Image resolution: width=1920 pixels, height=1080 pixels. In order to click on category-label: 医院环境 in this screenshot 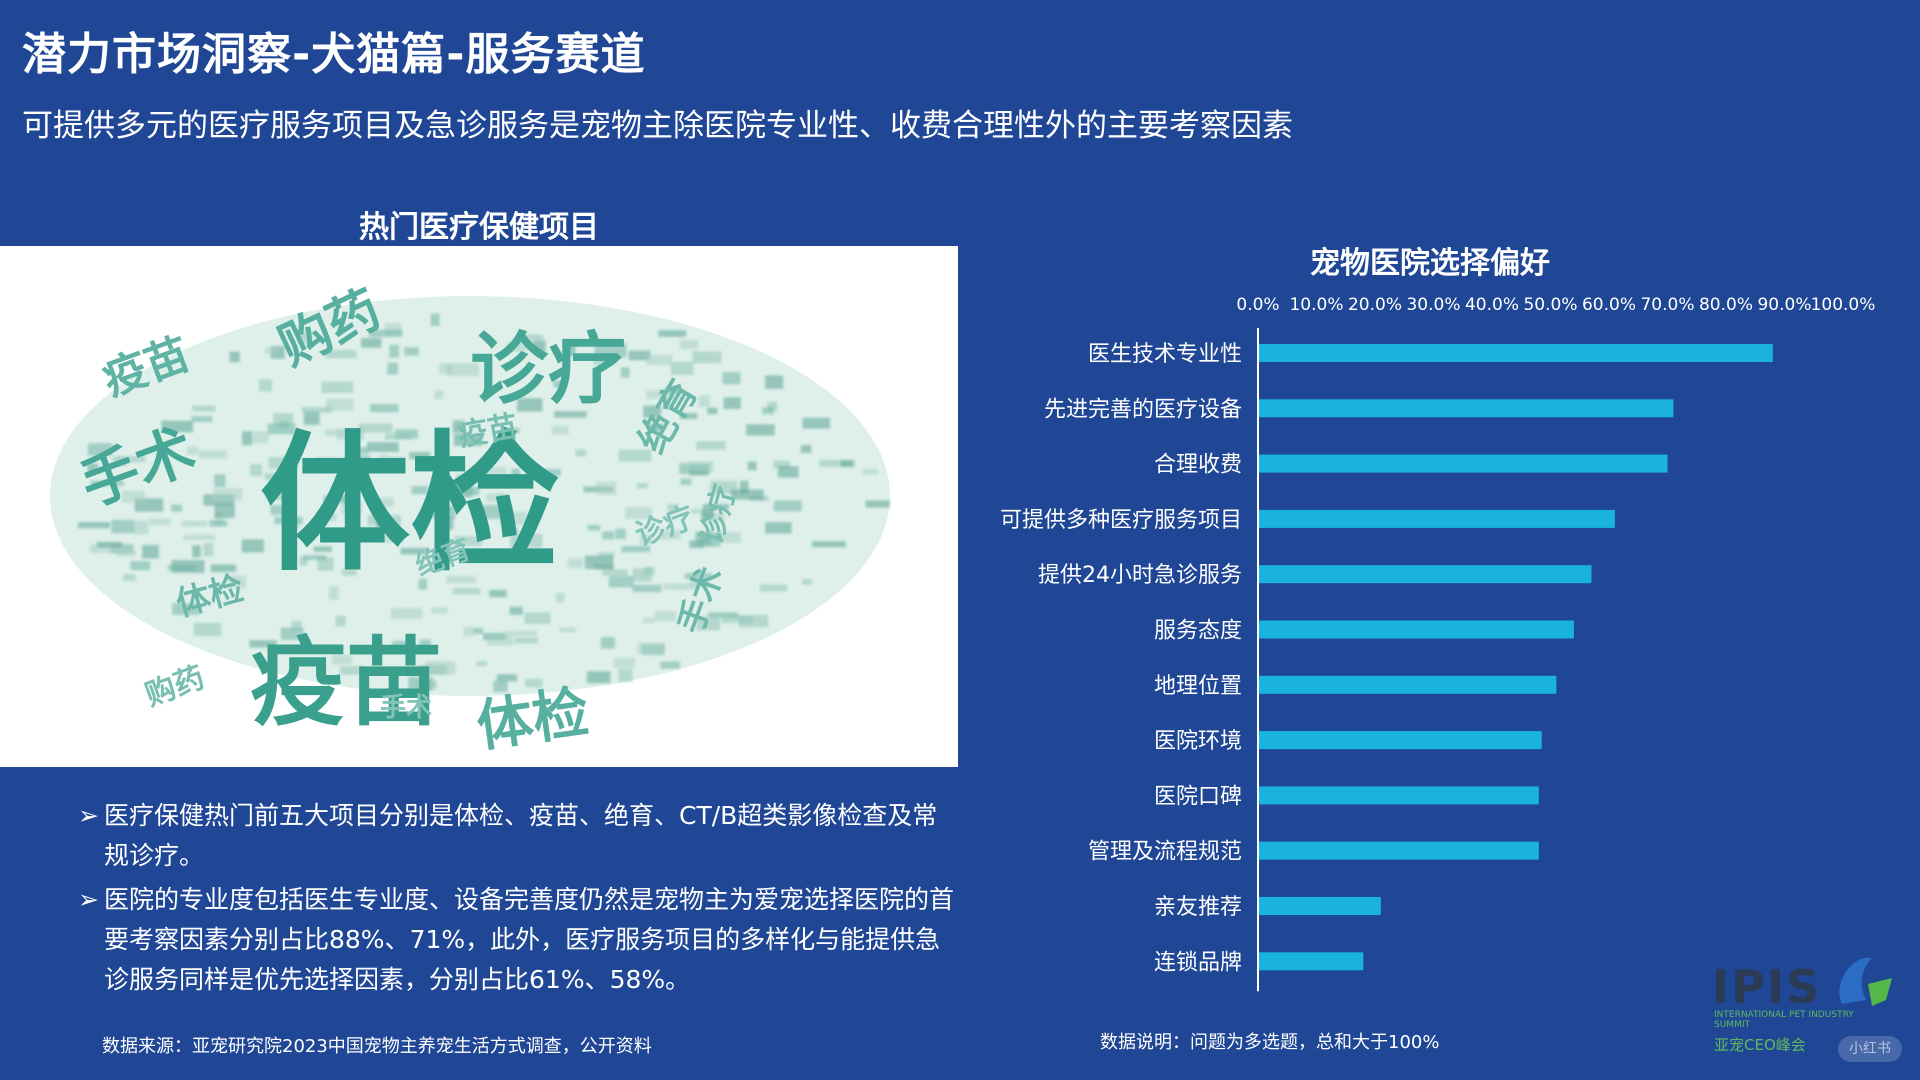, I will do `click(1198, 741)`.